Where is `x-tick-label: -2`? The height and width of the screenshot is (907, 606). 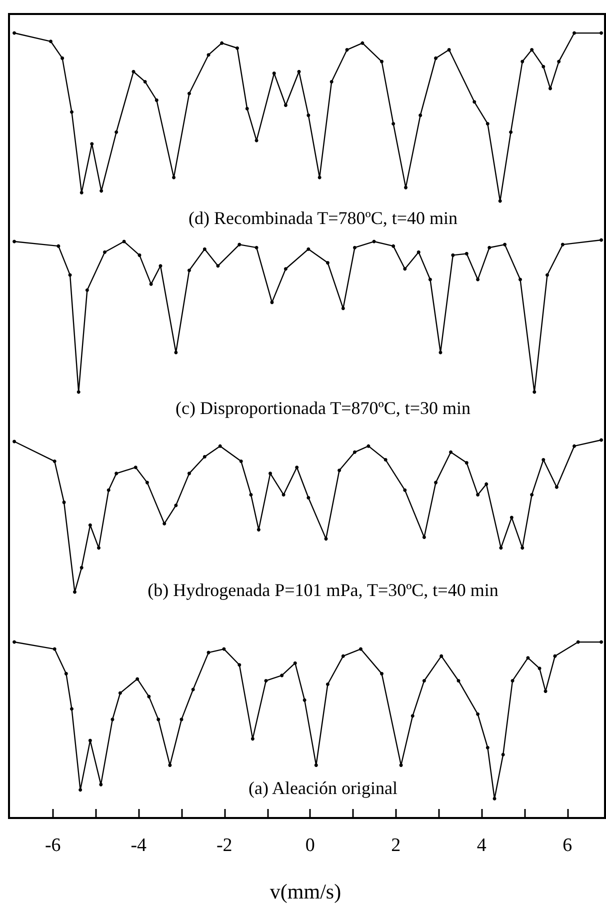 x-tick-label: -2 is located at coordinates (224, 845).